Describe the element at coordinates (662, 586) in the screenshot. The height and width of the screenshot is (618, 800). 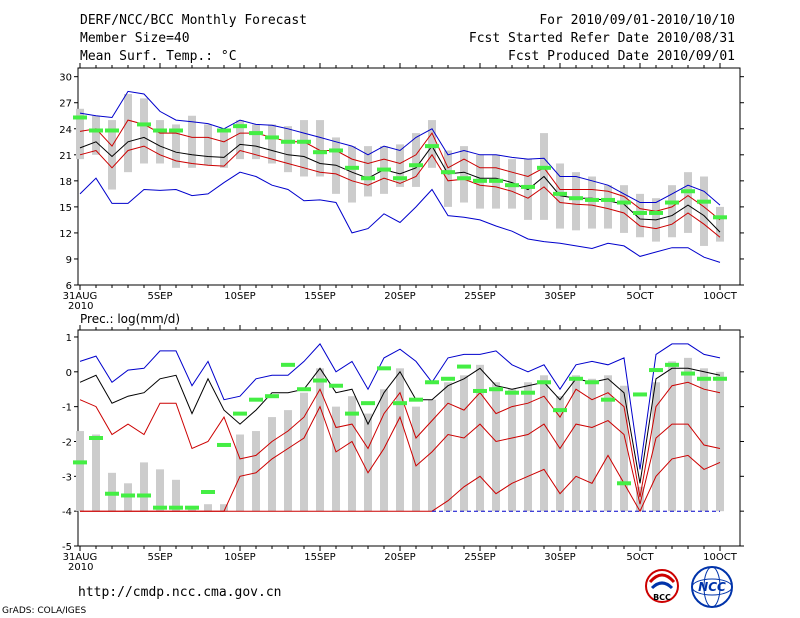
I see `bcc-logo: BCC` at that location.